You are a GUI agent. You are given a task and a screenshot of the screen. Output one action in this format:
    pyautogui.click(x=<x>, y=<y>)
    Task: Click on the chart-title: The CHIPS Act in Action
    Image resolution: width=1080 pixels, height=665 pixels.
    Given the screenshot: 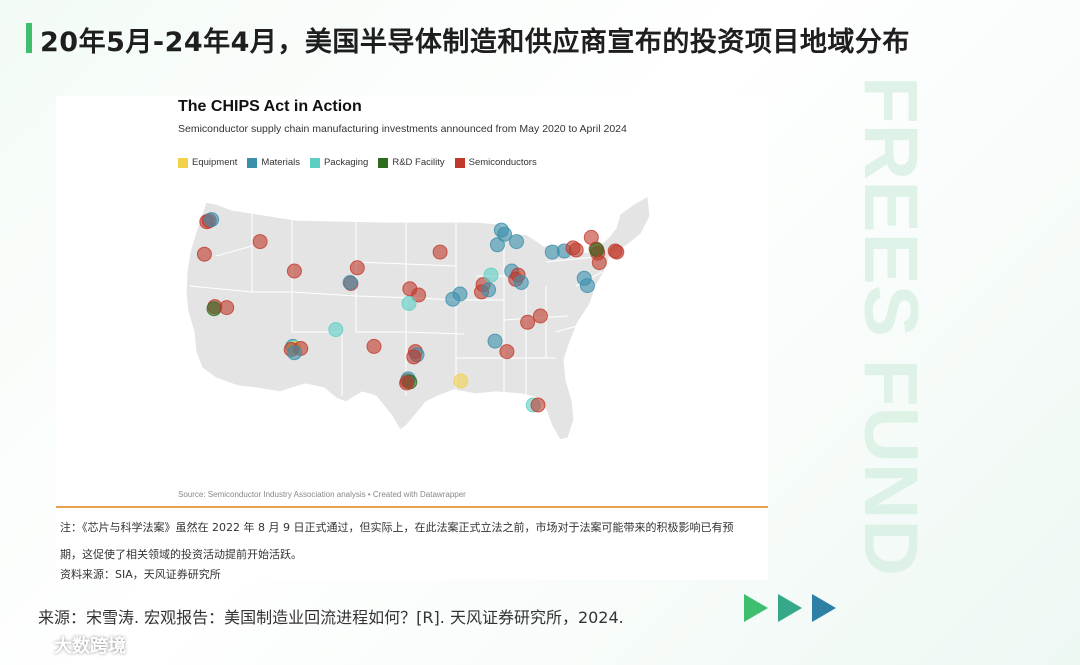 What is the action you would take?
    pyautogui.click(x=270, y=106)
    